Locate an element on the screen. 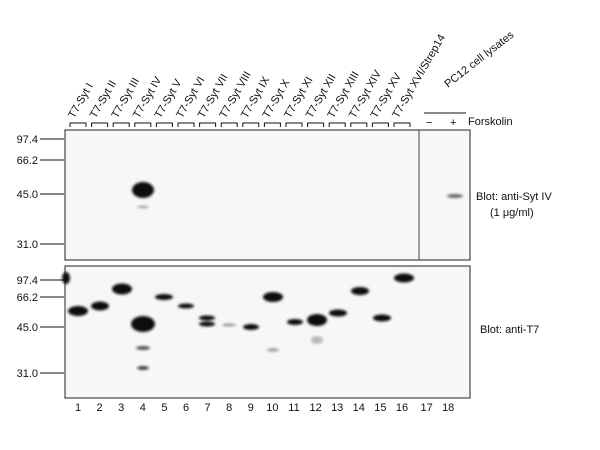 This screenshot has height=450, width=600. lane-number: 17 is located at coordinates (426, 408).